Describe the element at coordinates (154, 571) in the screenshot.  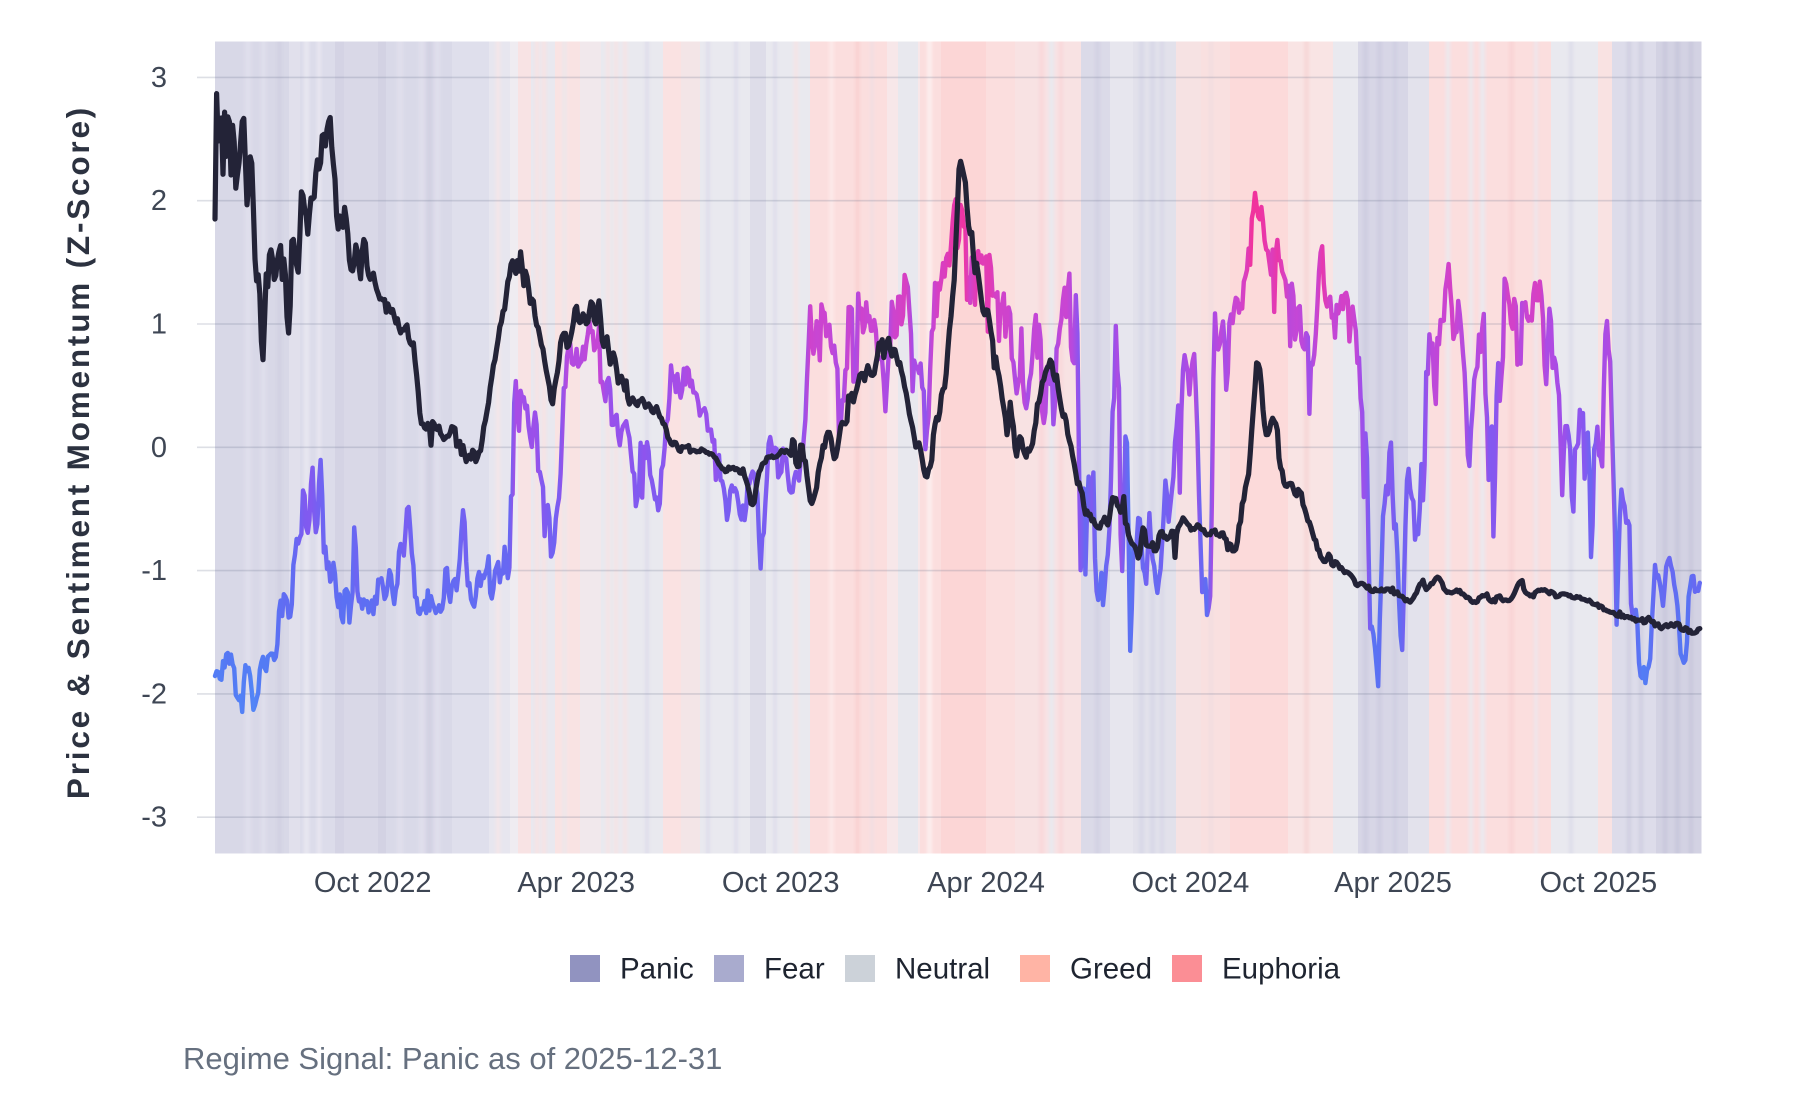
I see `svg-text: -1` at that location.